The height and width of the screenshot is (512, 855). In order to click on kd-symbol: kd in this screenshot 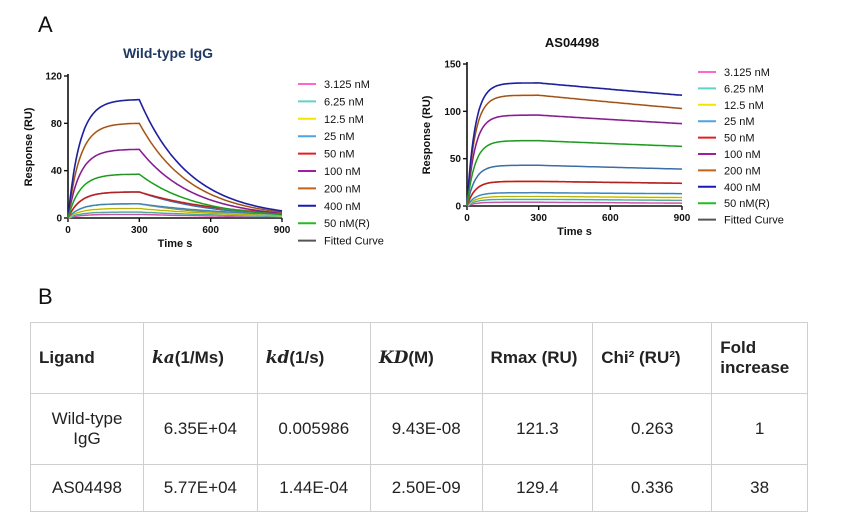, I will do `click(277, 358)`.